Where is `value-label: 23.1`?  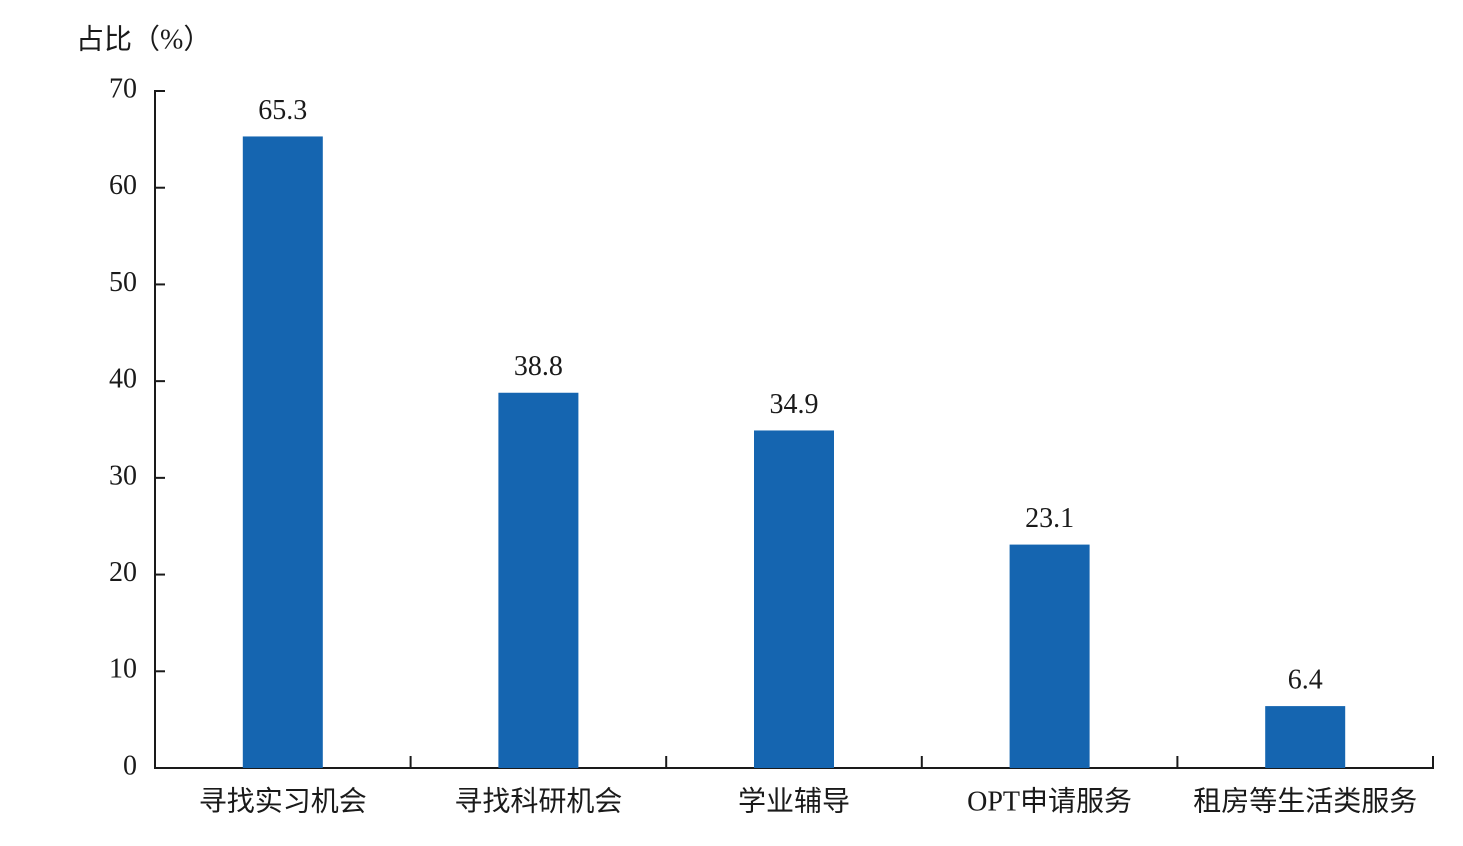 value-label: 23.1 is located at coordinates (1049, 518).